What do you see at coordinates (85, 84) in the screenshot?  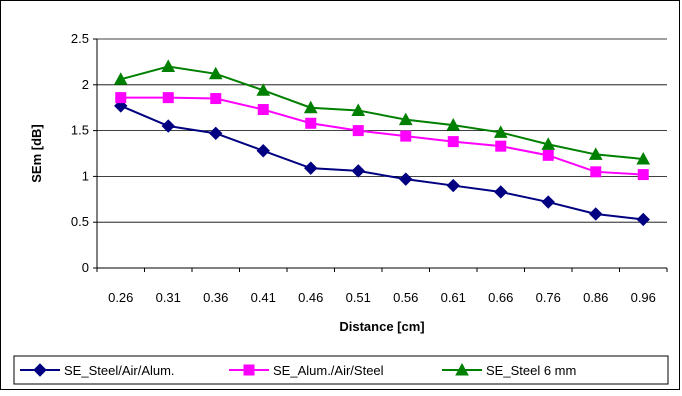 I see `y-tick-label: 2` at bounding box center [85, 84].